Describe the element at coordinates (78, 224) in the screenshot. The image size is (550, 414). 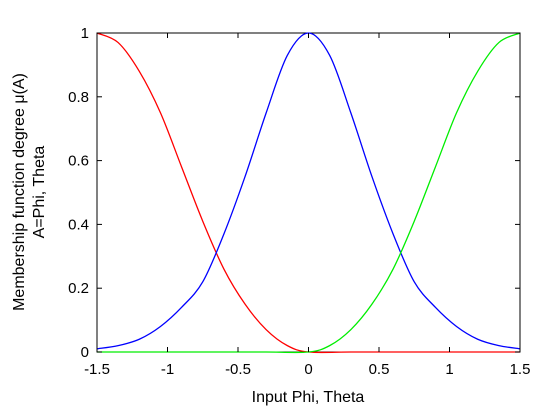
I see `y-tick-label: 0.4` at that location.